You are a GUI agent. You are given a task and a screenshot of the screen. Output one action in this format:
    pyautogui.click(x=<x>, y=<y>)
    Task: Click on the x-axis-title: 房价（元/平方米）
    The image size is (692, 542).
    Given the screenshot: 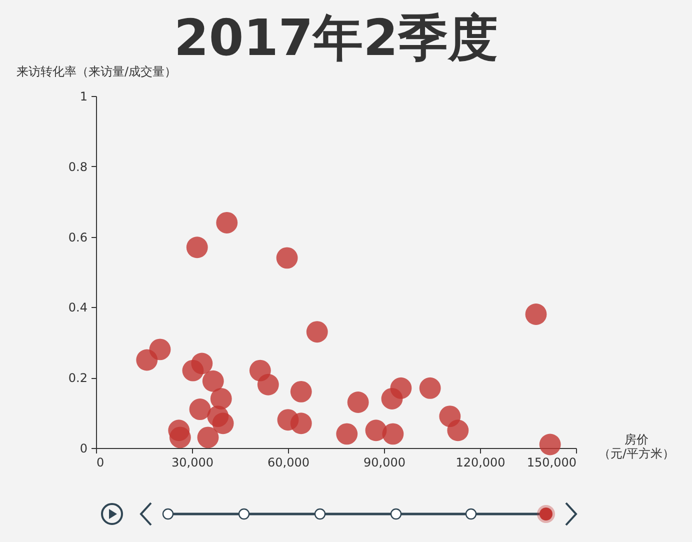 What is the action you would take?
    pyautogui.click(x=636, y=446)
    